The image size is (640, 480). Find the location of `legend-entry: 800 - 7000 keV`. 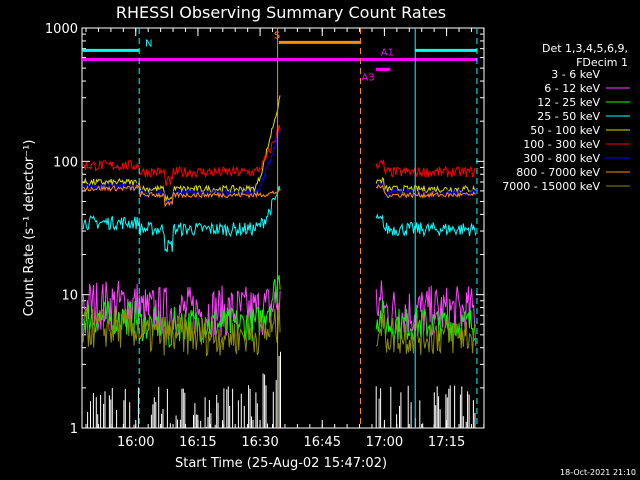

legend-entry: 800 - 7000 keV is located at coordinates (558, 172).